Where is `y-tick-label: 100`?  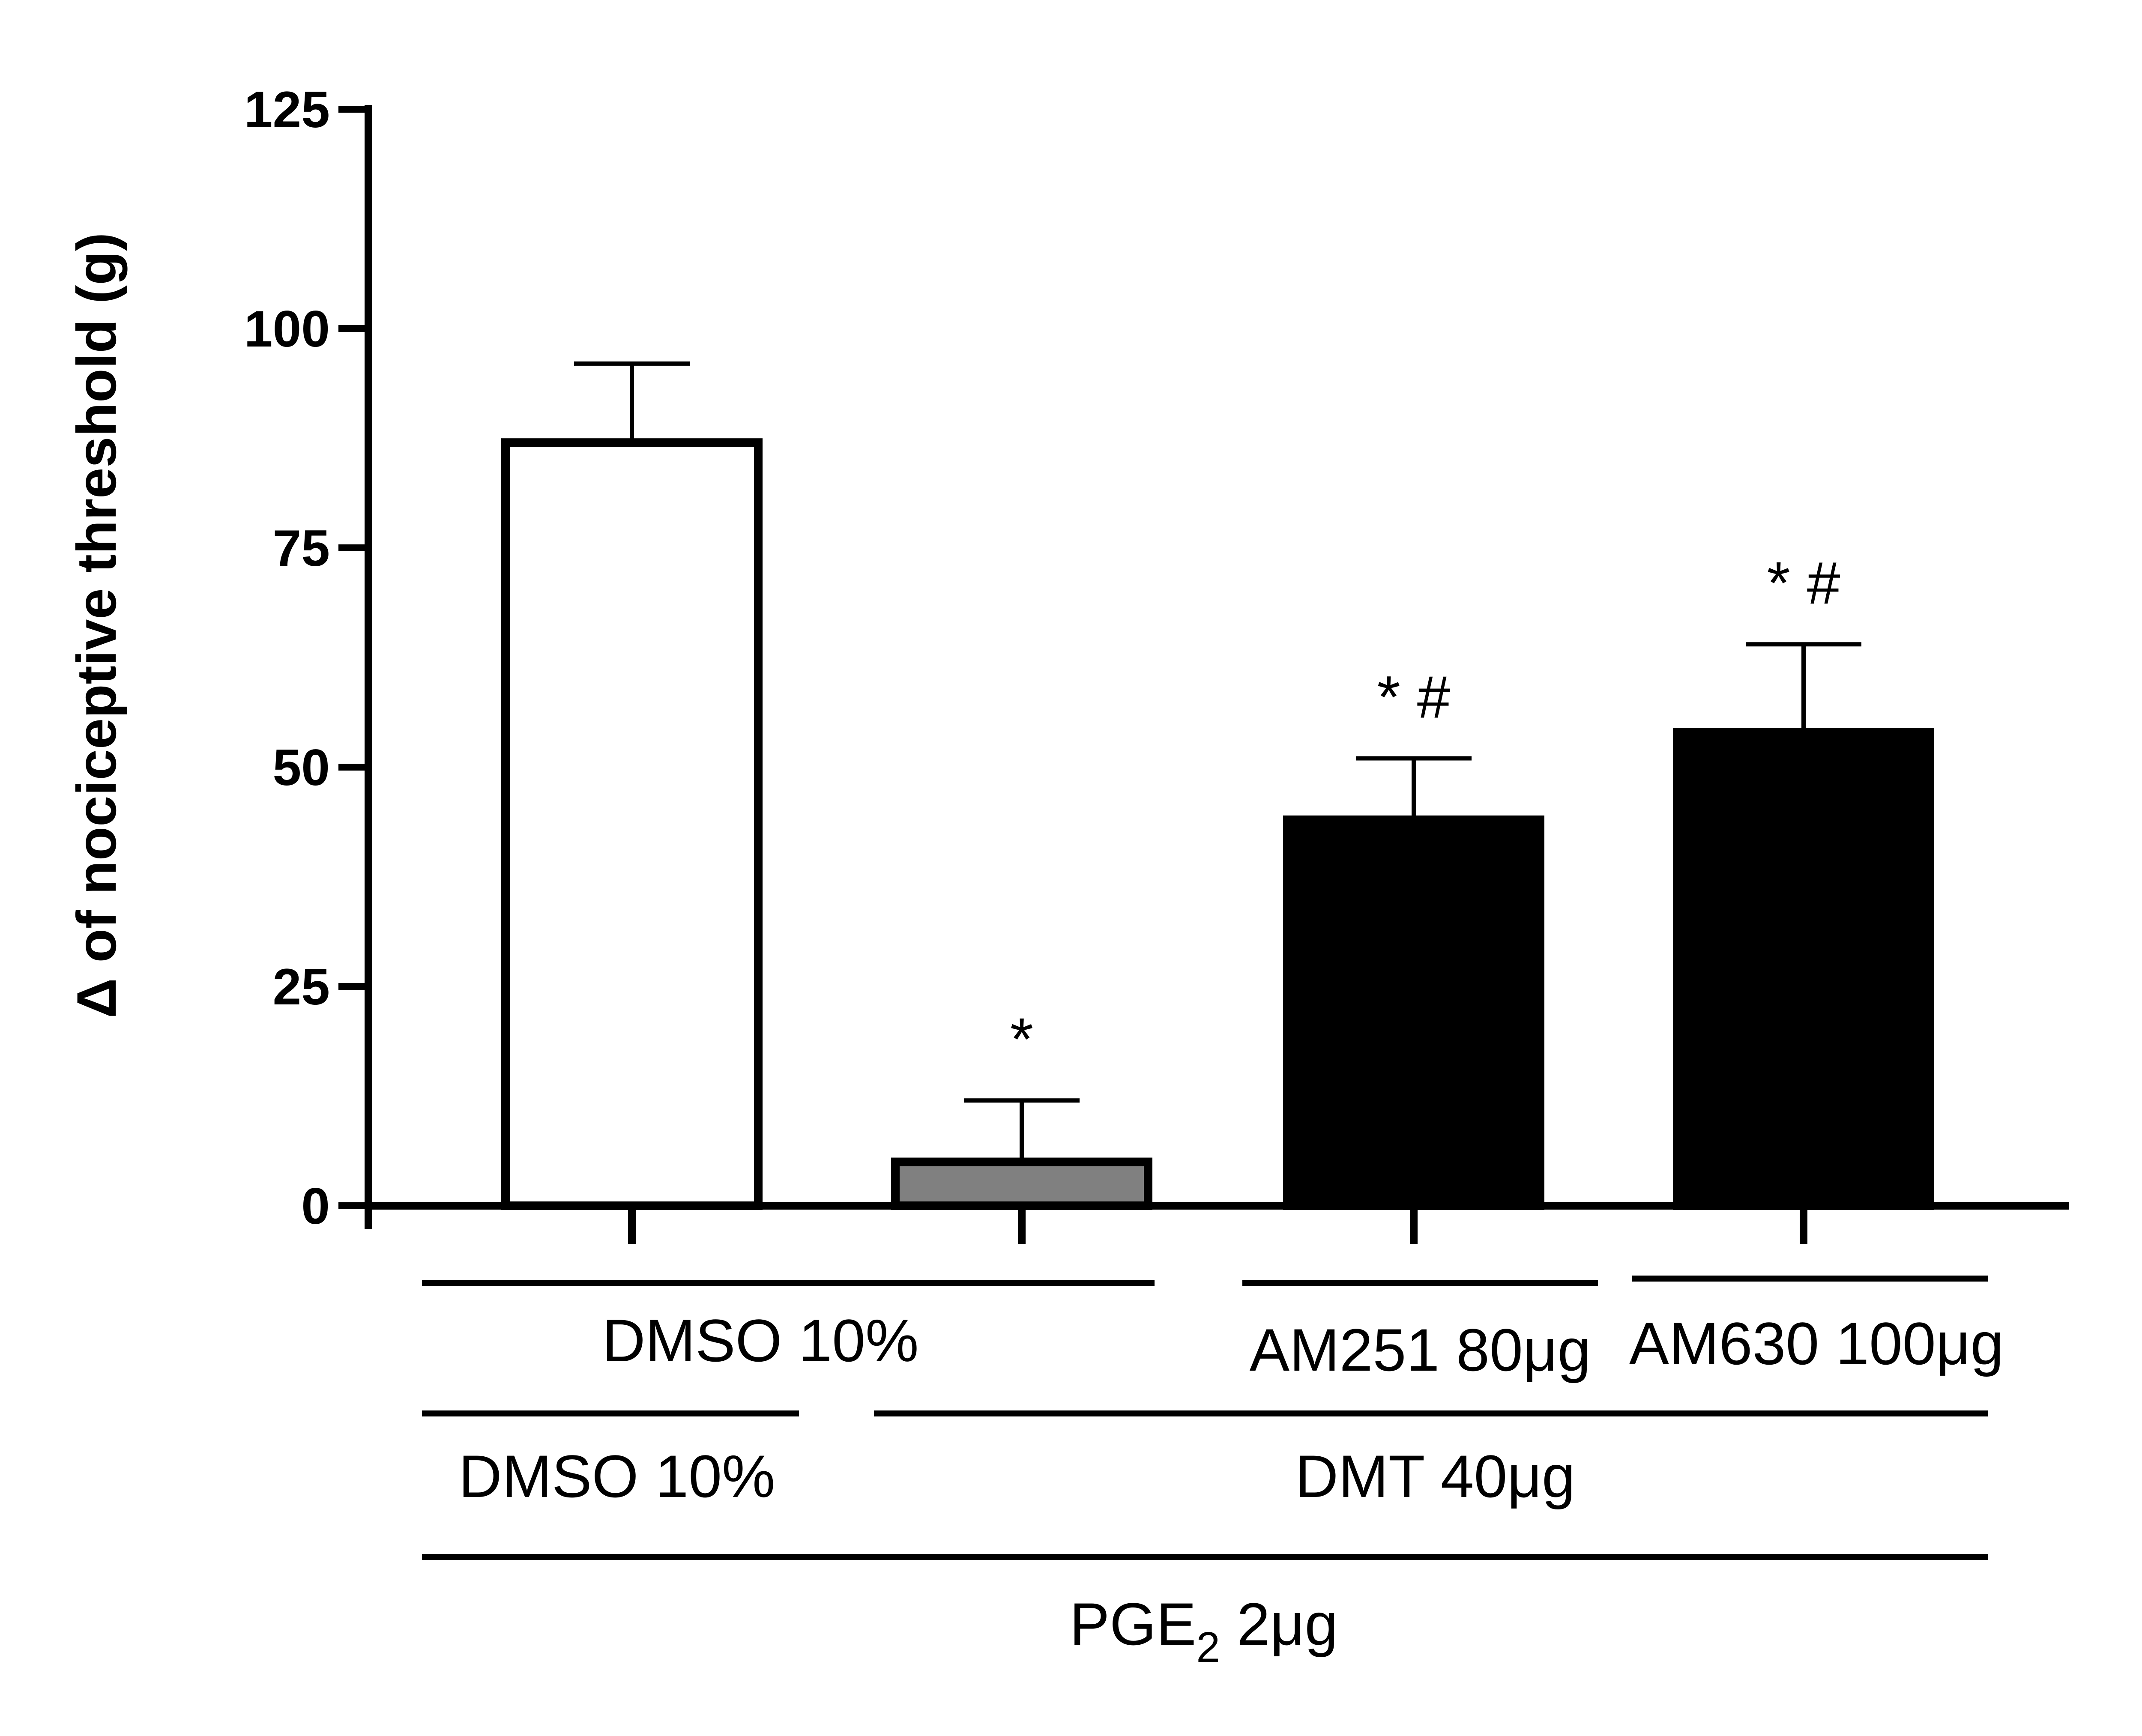 y-tick-label: 100 is located at coordinates (287, 329).